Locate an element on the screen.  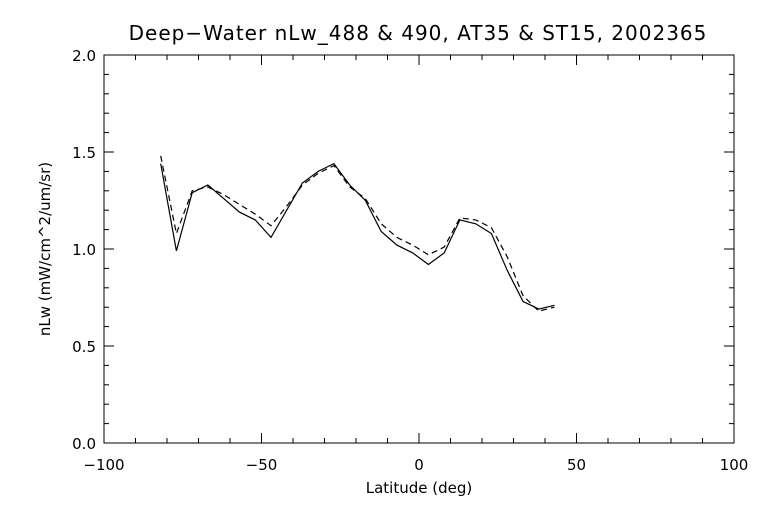
y-axis-label: nLw (mW/cm^2/um/sr) is located at coordinates (45, 249).